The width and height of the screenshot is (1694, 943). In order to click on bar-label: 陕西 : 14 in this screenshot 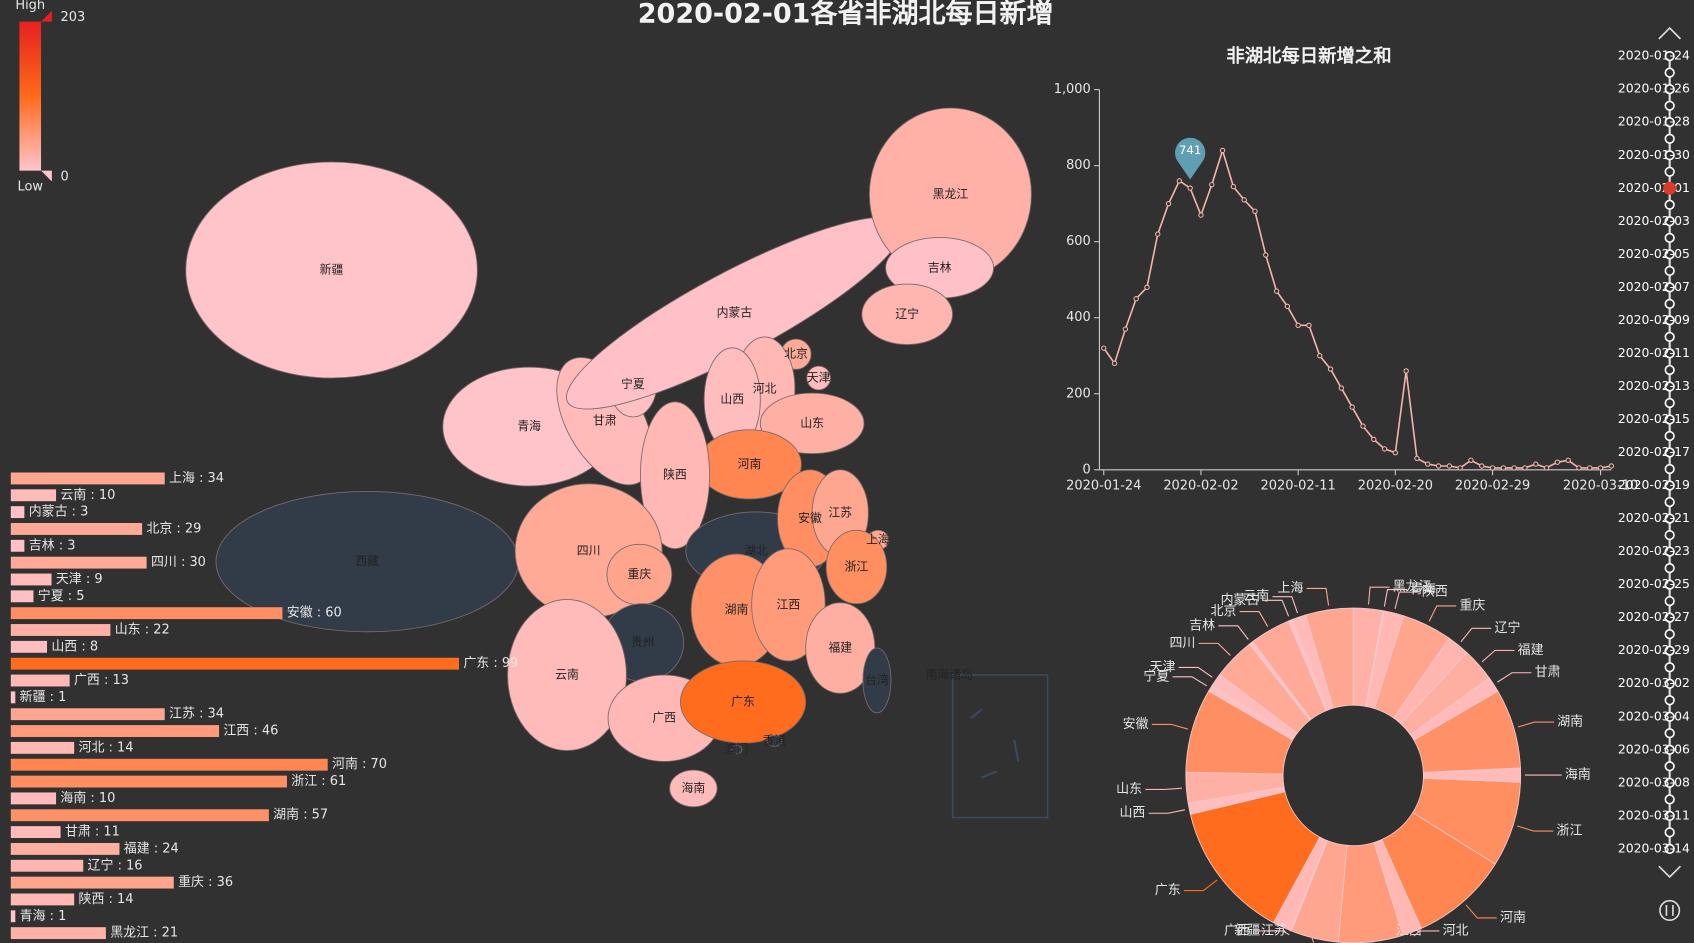, I will do `click(106, 899)`.